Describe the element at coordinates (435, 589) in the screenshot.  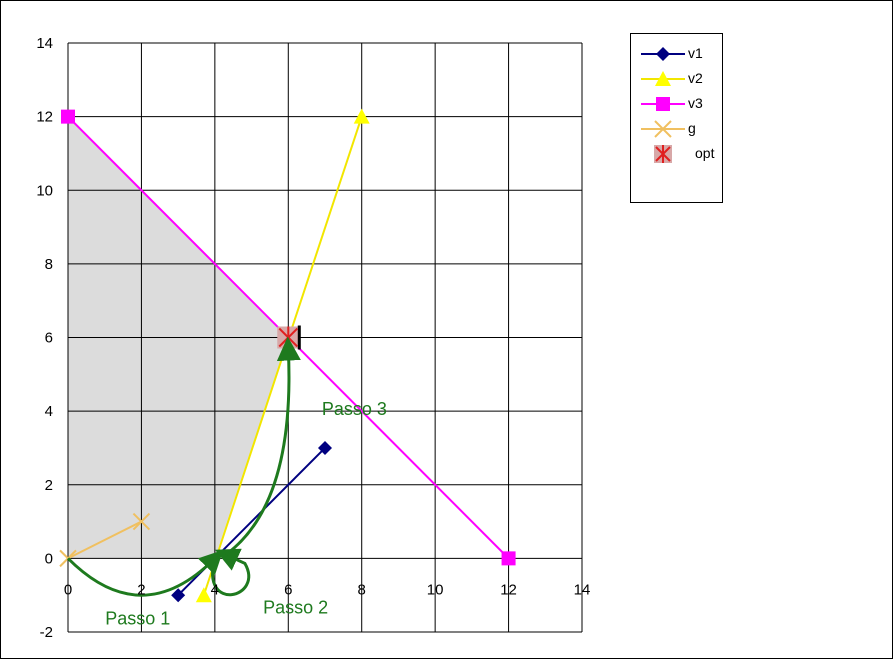
I see `x-tick-label-5: 10` at that location.